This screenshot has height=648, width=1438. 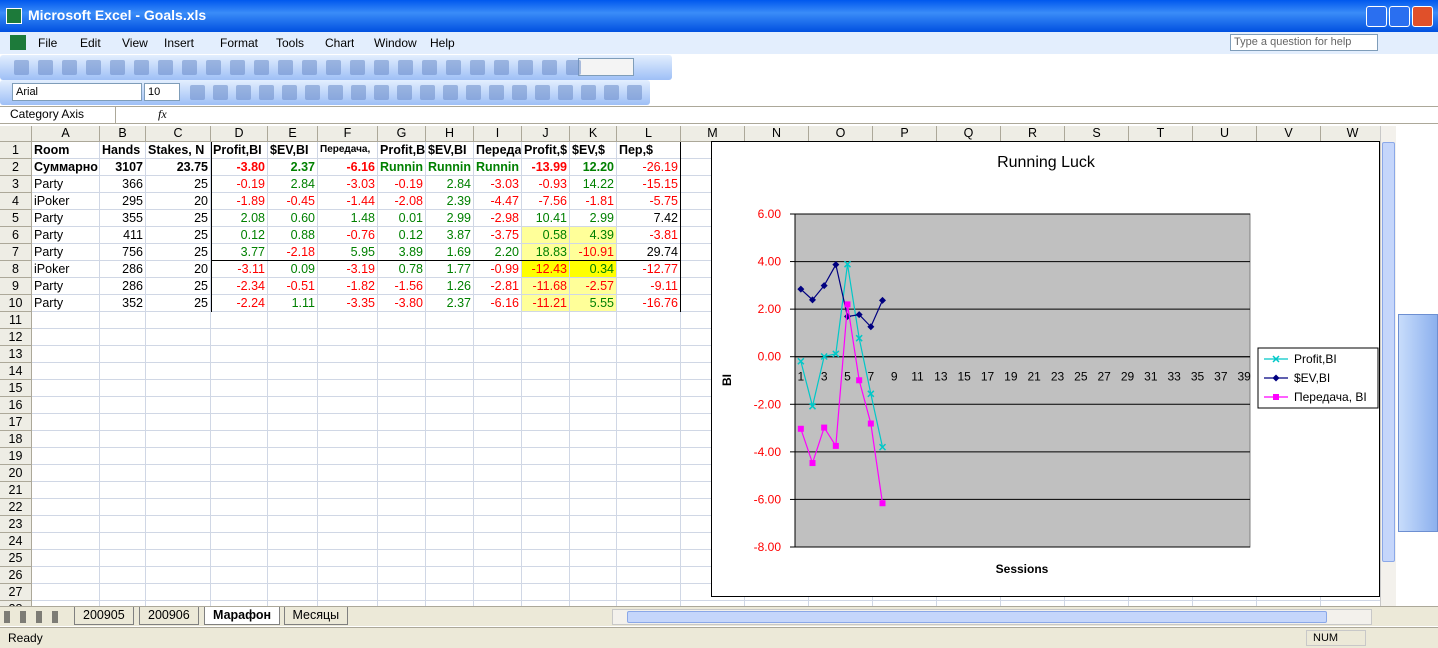 What do you see at coordinates (36, 617) in the screenshot?
I see `tab-scroll-buttons` at bounding box center [36, 617].